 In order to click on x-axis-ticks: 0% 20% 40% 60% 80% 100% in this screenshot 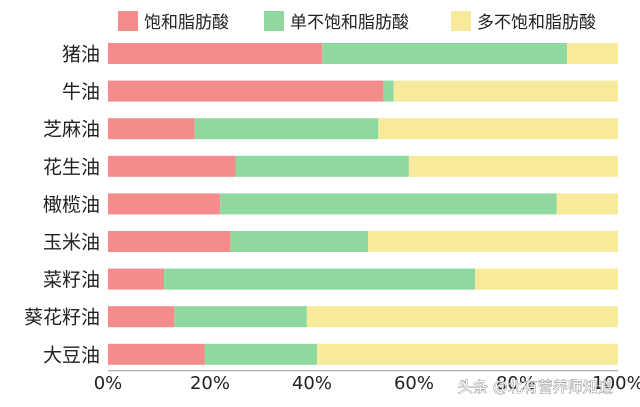, I will do `click(367, 383)`.